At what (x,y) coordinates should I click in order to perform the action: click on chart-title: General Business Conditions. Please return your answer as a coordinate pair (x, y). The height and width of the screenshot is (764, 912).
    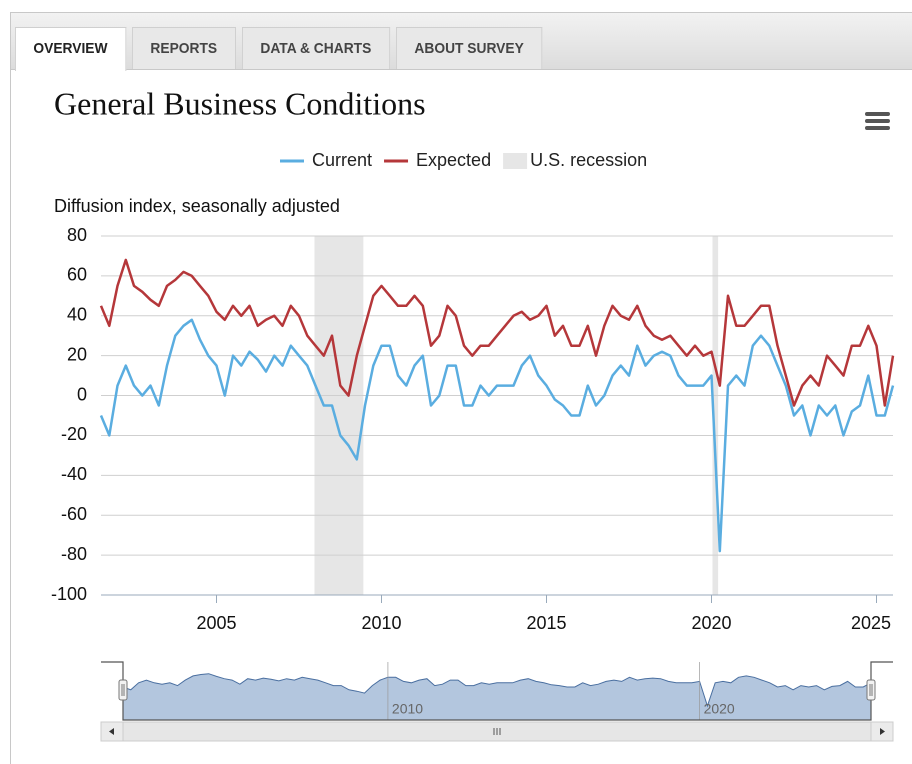
    Looking at the image, I should click on (240, 103).